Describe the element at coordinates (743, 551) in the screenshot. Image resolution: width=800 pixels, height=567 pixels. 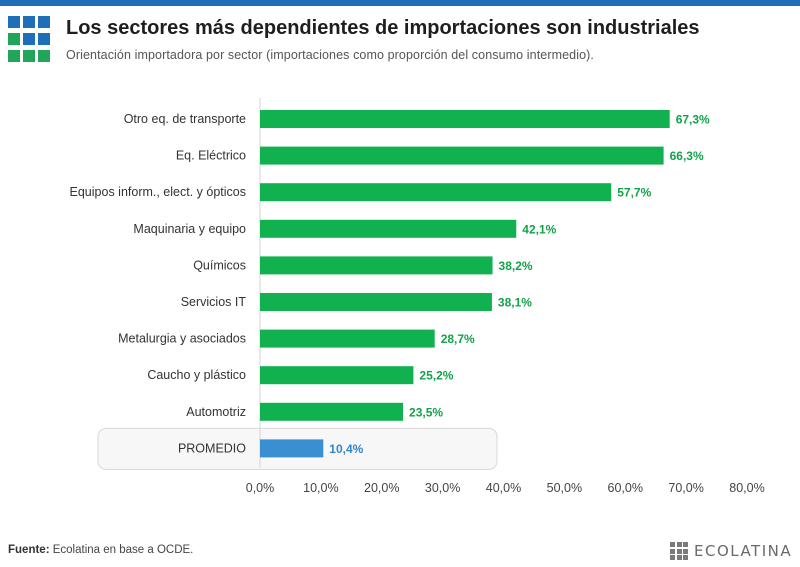
I see `brand-name: ECOLATINA` at that location.